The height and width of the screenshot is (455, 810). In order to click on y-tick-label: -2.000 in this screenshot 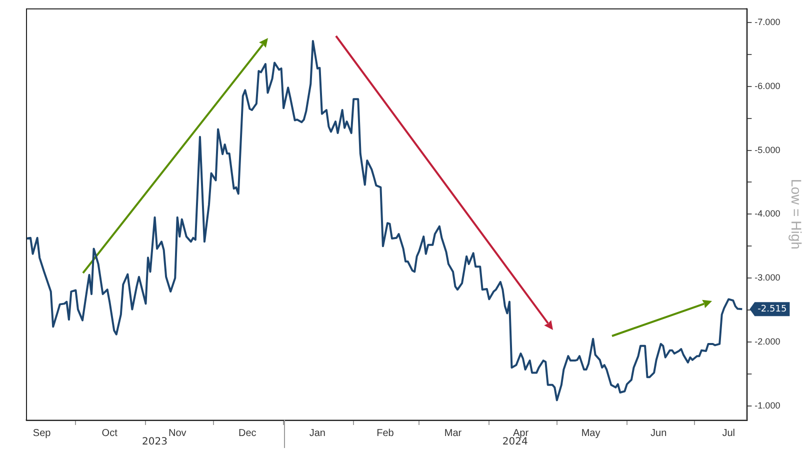, I will do `click(767, 341)`.